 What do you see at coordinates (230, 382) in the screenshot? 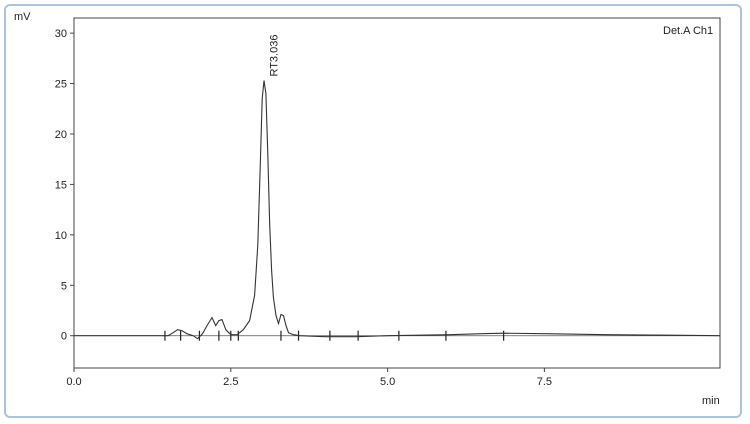
I see `x-tick-label: 2.5` at bounding box center [230, 382].